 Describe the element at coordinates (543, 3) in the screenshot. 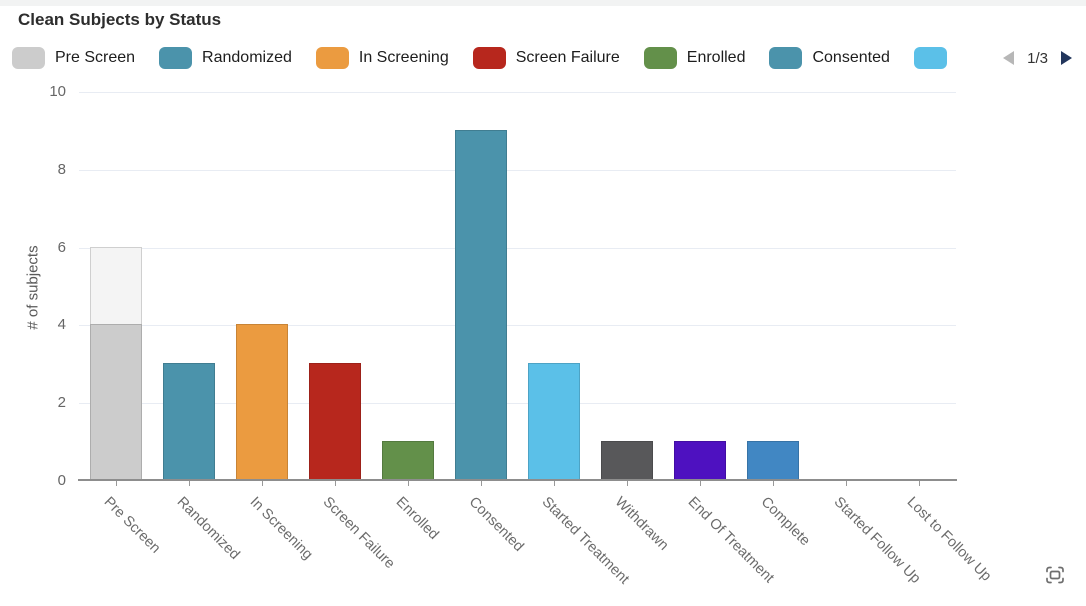

I see `top-strip` at that location.